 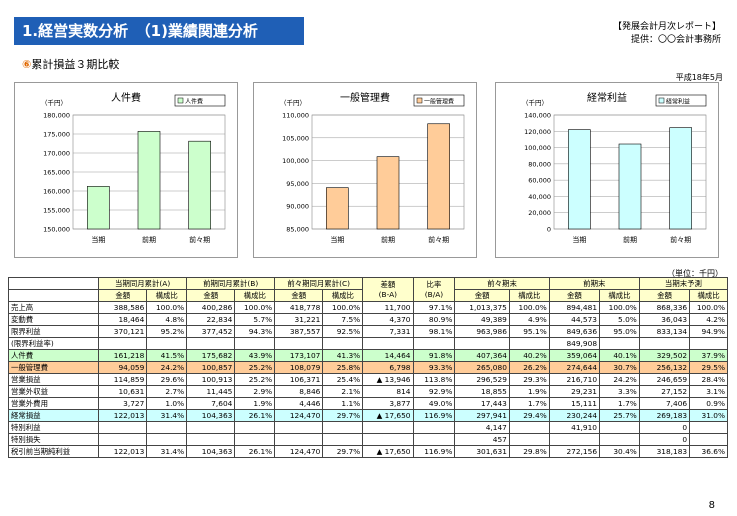 What do you see at coordinates (149, 239) in the screenshot?
I see `x-tick-label: 前期` at bounding box center [149, 239].